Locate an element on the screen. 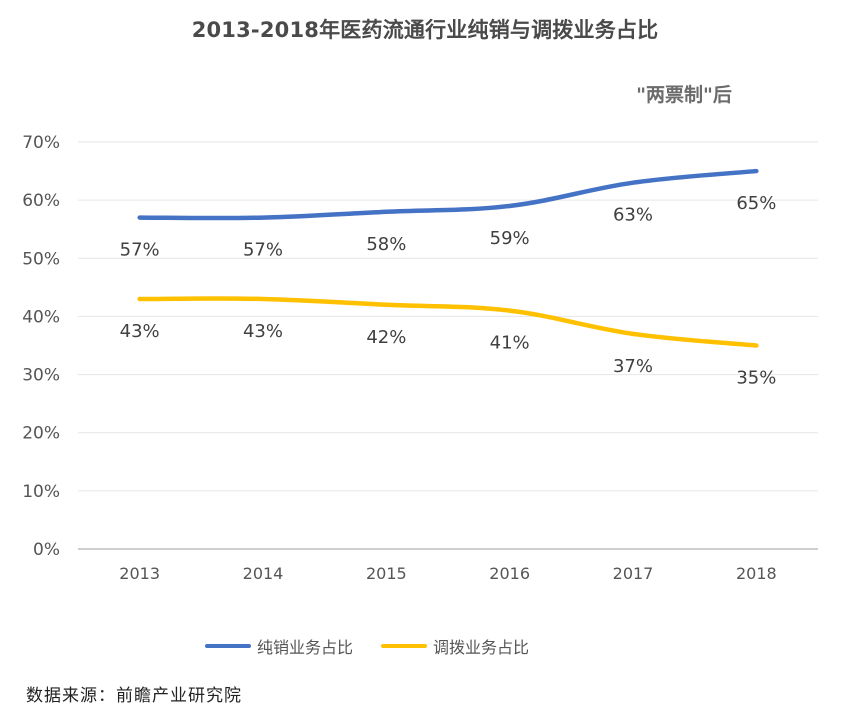 The image size is (850, 722). x-tick-label: 2017 is located at coordinates (633, 573).